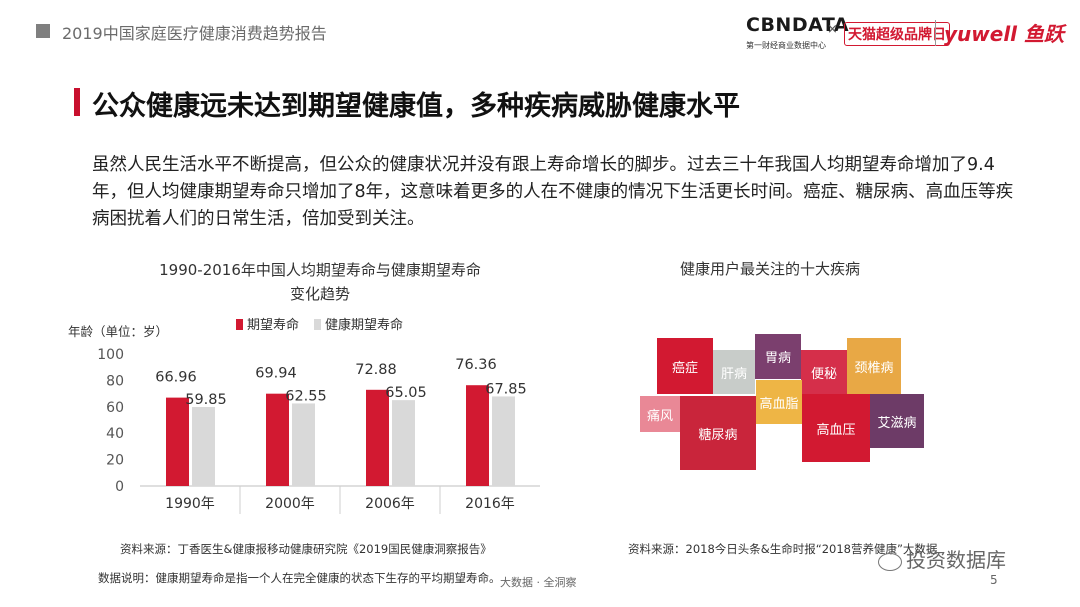 The width and height of the screenshot is (1080, 607). What do you see at coordinates (490, 504) in the screenshot?
I see `x-tick-label: 2016年` at bounding box center [490, 504].